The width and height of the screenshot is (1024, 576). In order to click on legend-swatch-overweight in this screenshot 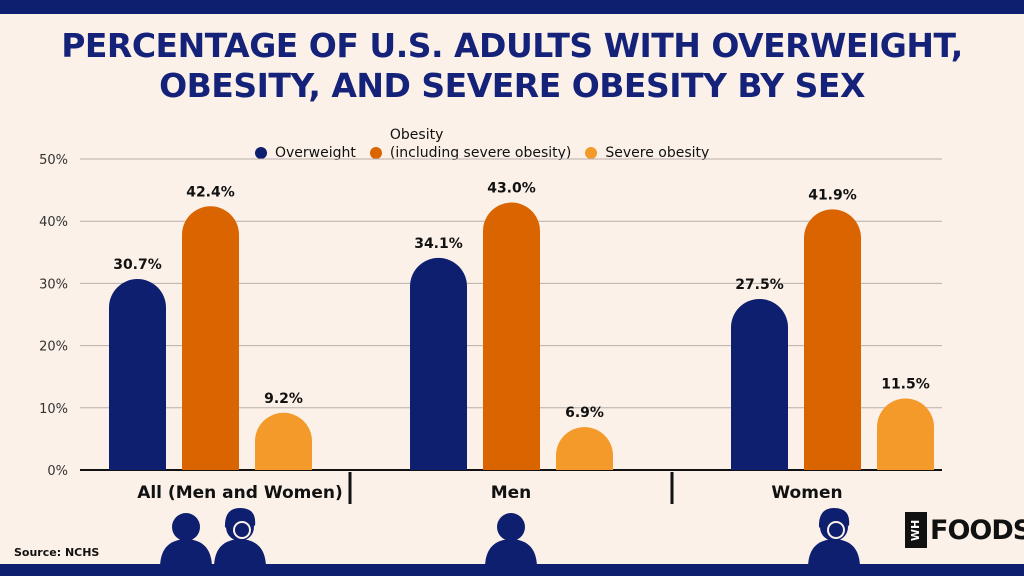, I will do `click(261, 153)`.